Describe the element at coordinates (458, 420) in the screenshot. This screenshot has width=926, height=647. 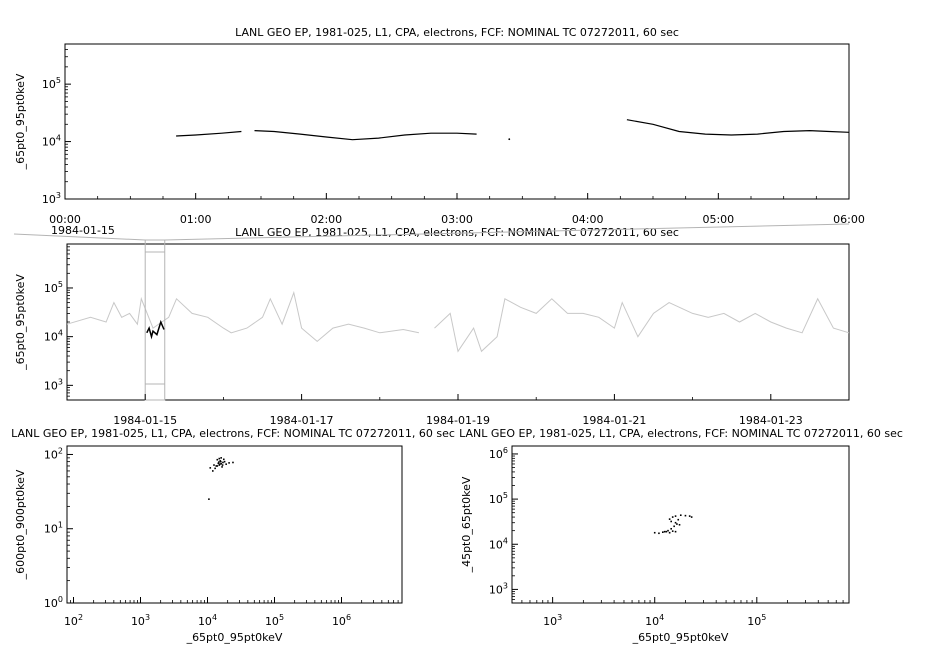
I see `x-tick-label: 1984-01-19` at that location.